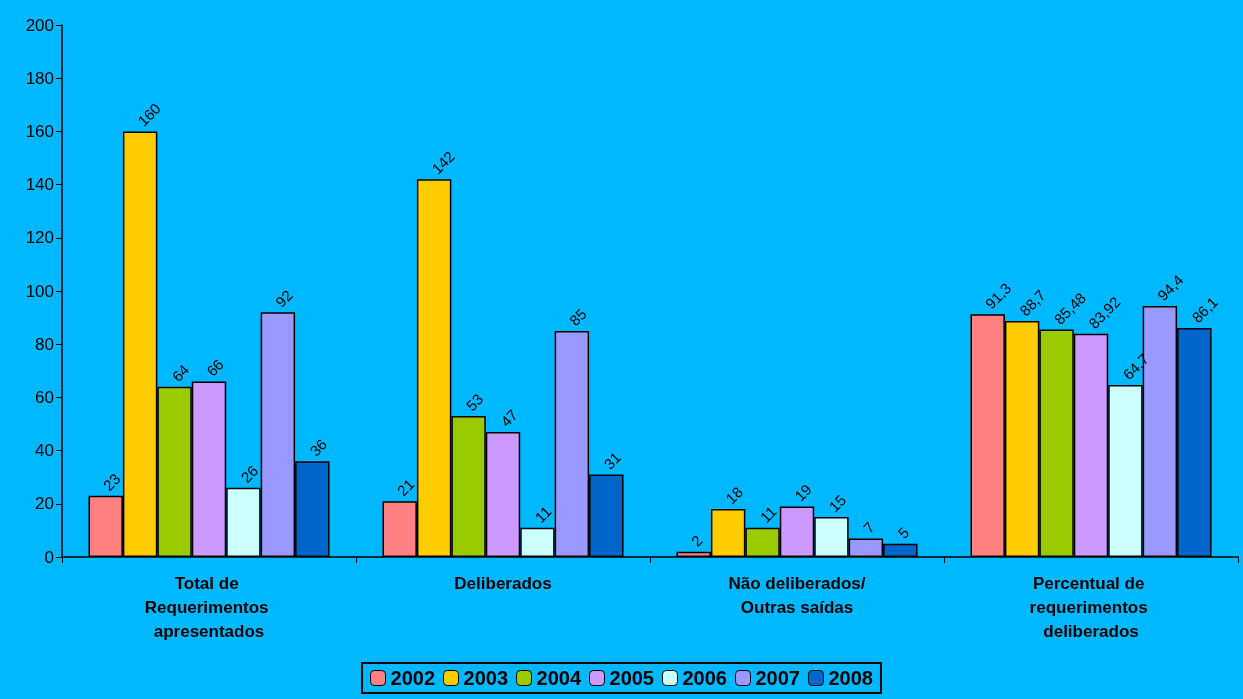 This screenshot has width=1243, height=699. I want to click on y-tick-label: 180, so click(39, 78).